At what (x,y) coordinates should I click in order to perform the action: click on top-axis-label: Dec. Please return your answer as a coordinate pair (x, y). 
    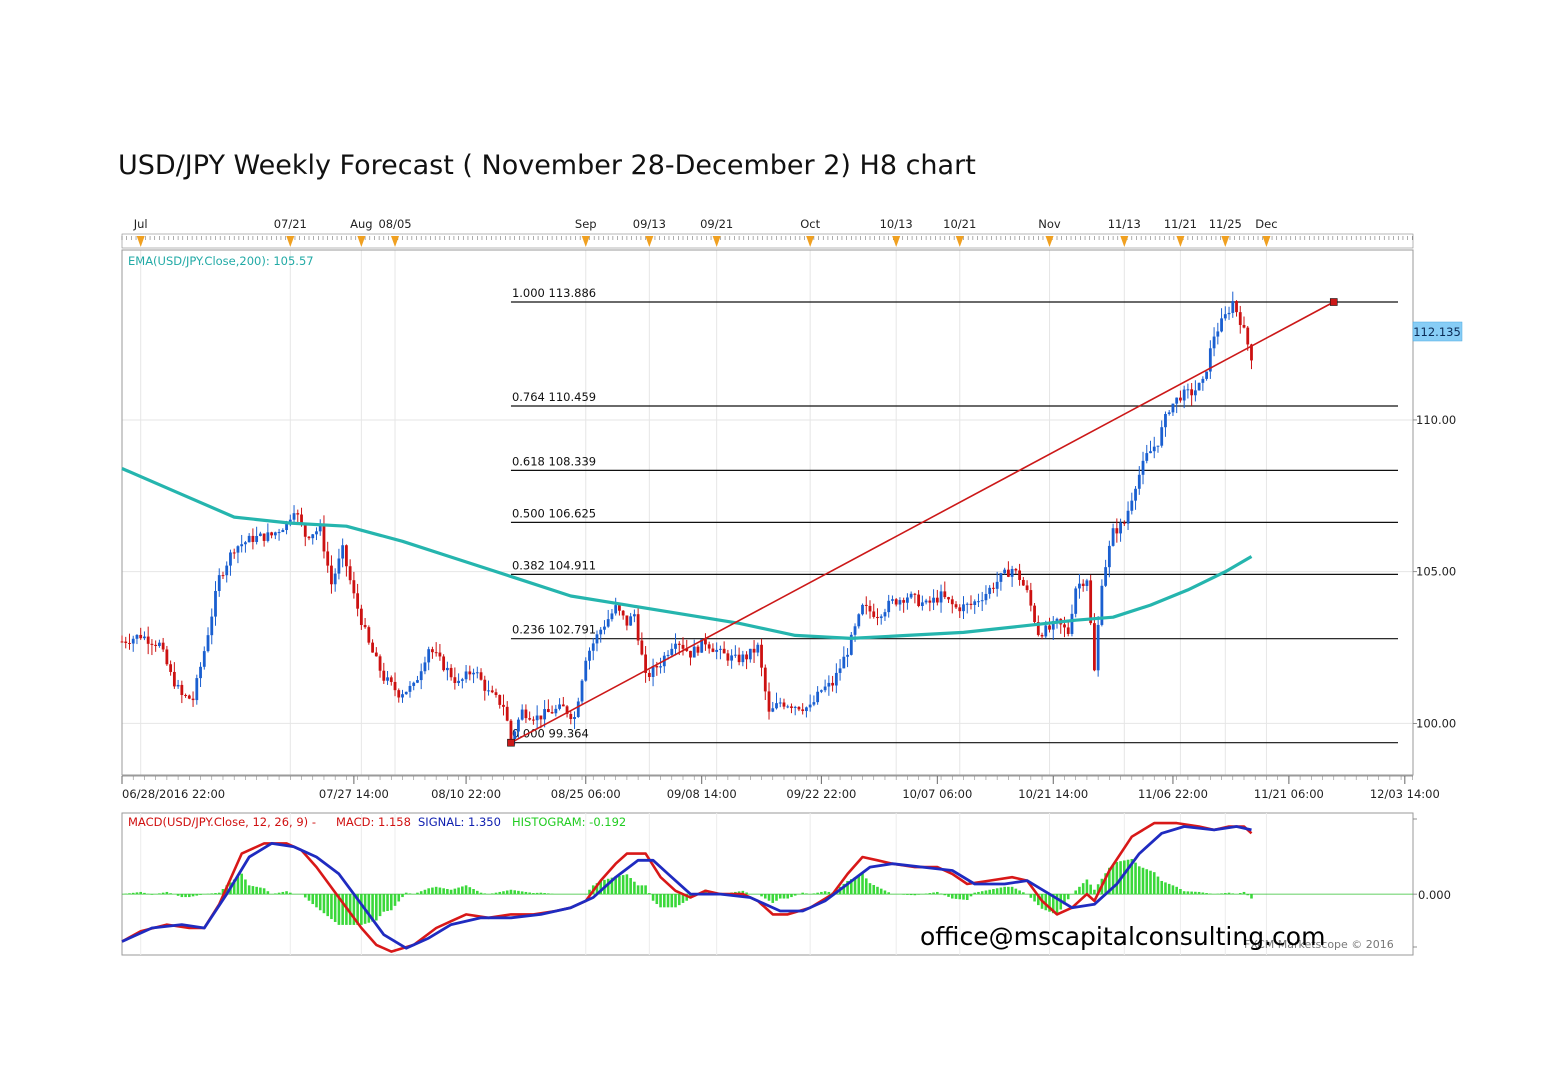
    Looking at the image, I should click on (1266, 224).